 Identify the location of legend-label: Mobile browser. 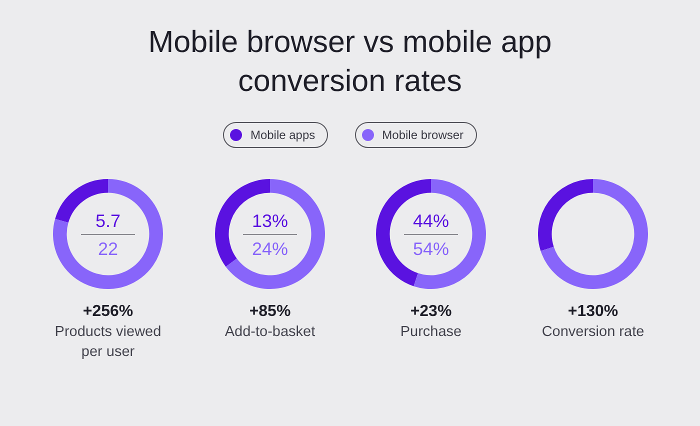
(423, 135).